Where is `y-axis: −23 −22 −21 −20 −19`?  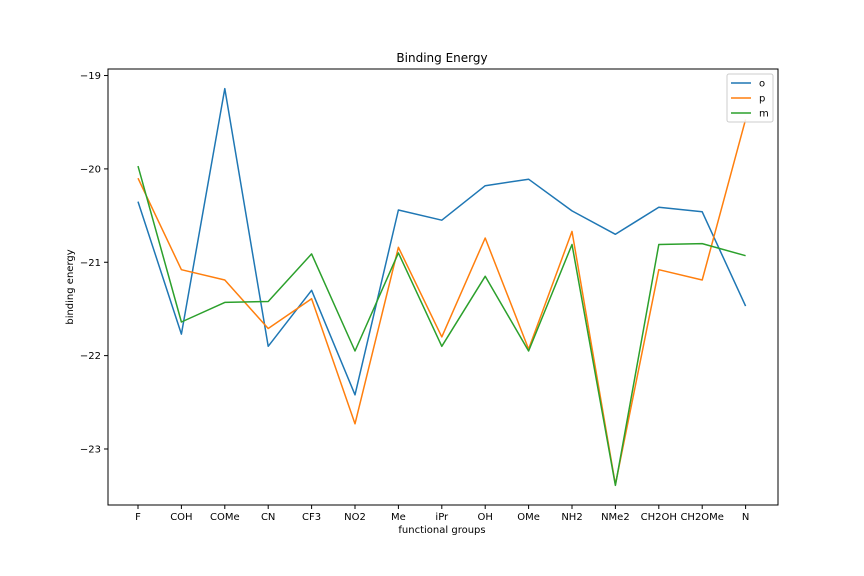
y-axis: −23 −22 −21 −20 −19 is located at coordinates (94, 263).